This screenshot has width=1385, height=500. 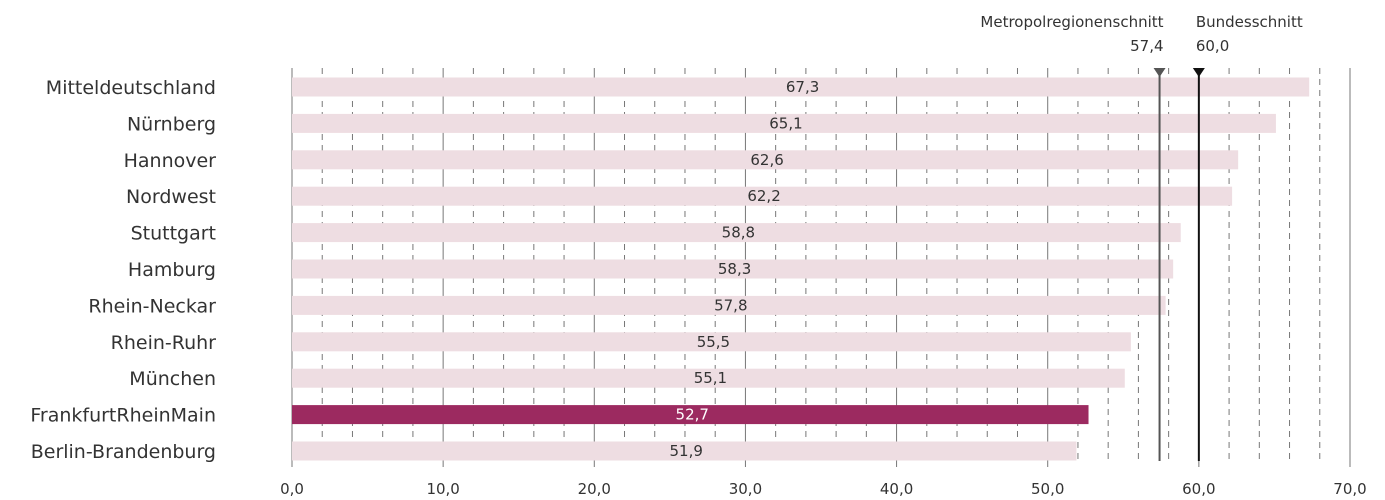 What do you see at coordinates (1198, 489) in the screenshot?
I see `x-tick-label: 60,0` at bounding box center [1198, 489].